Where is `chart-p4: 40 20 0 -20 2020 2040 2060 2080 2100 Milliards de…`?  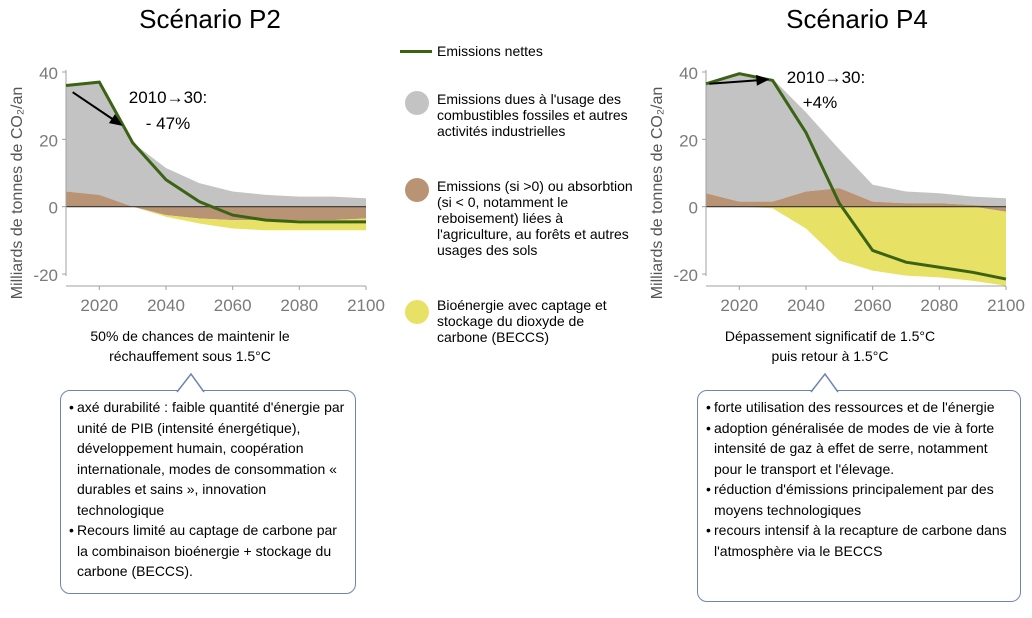 chart-p4: 40 20 0 -20 2020 2040 2060 2080 2100 Milliards de… is located at coordinates (837, 189).